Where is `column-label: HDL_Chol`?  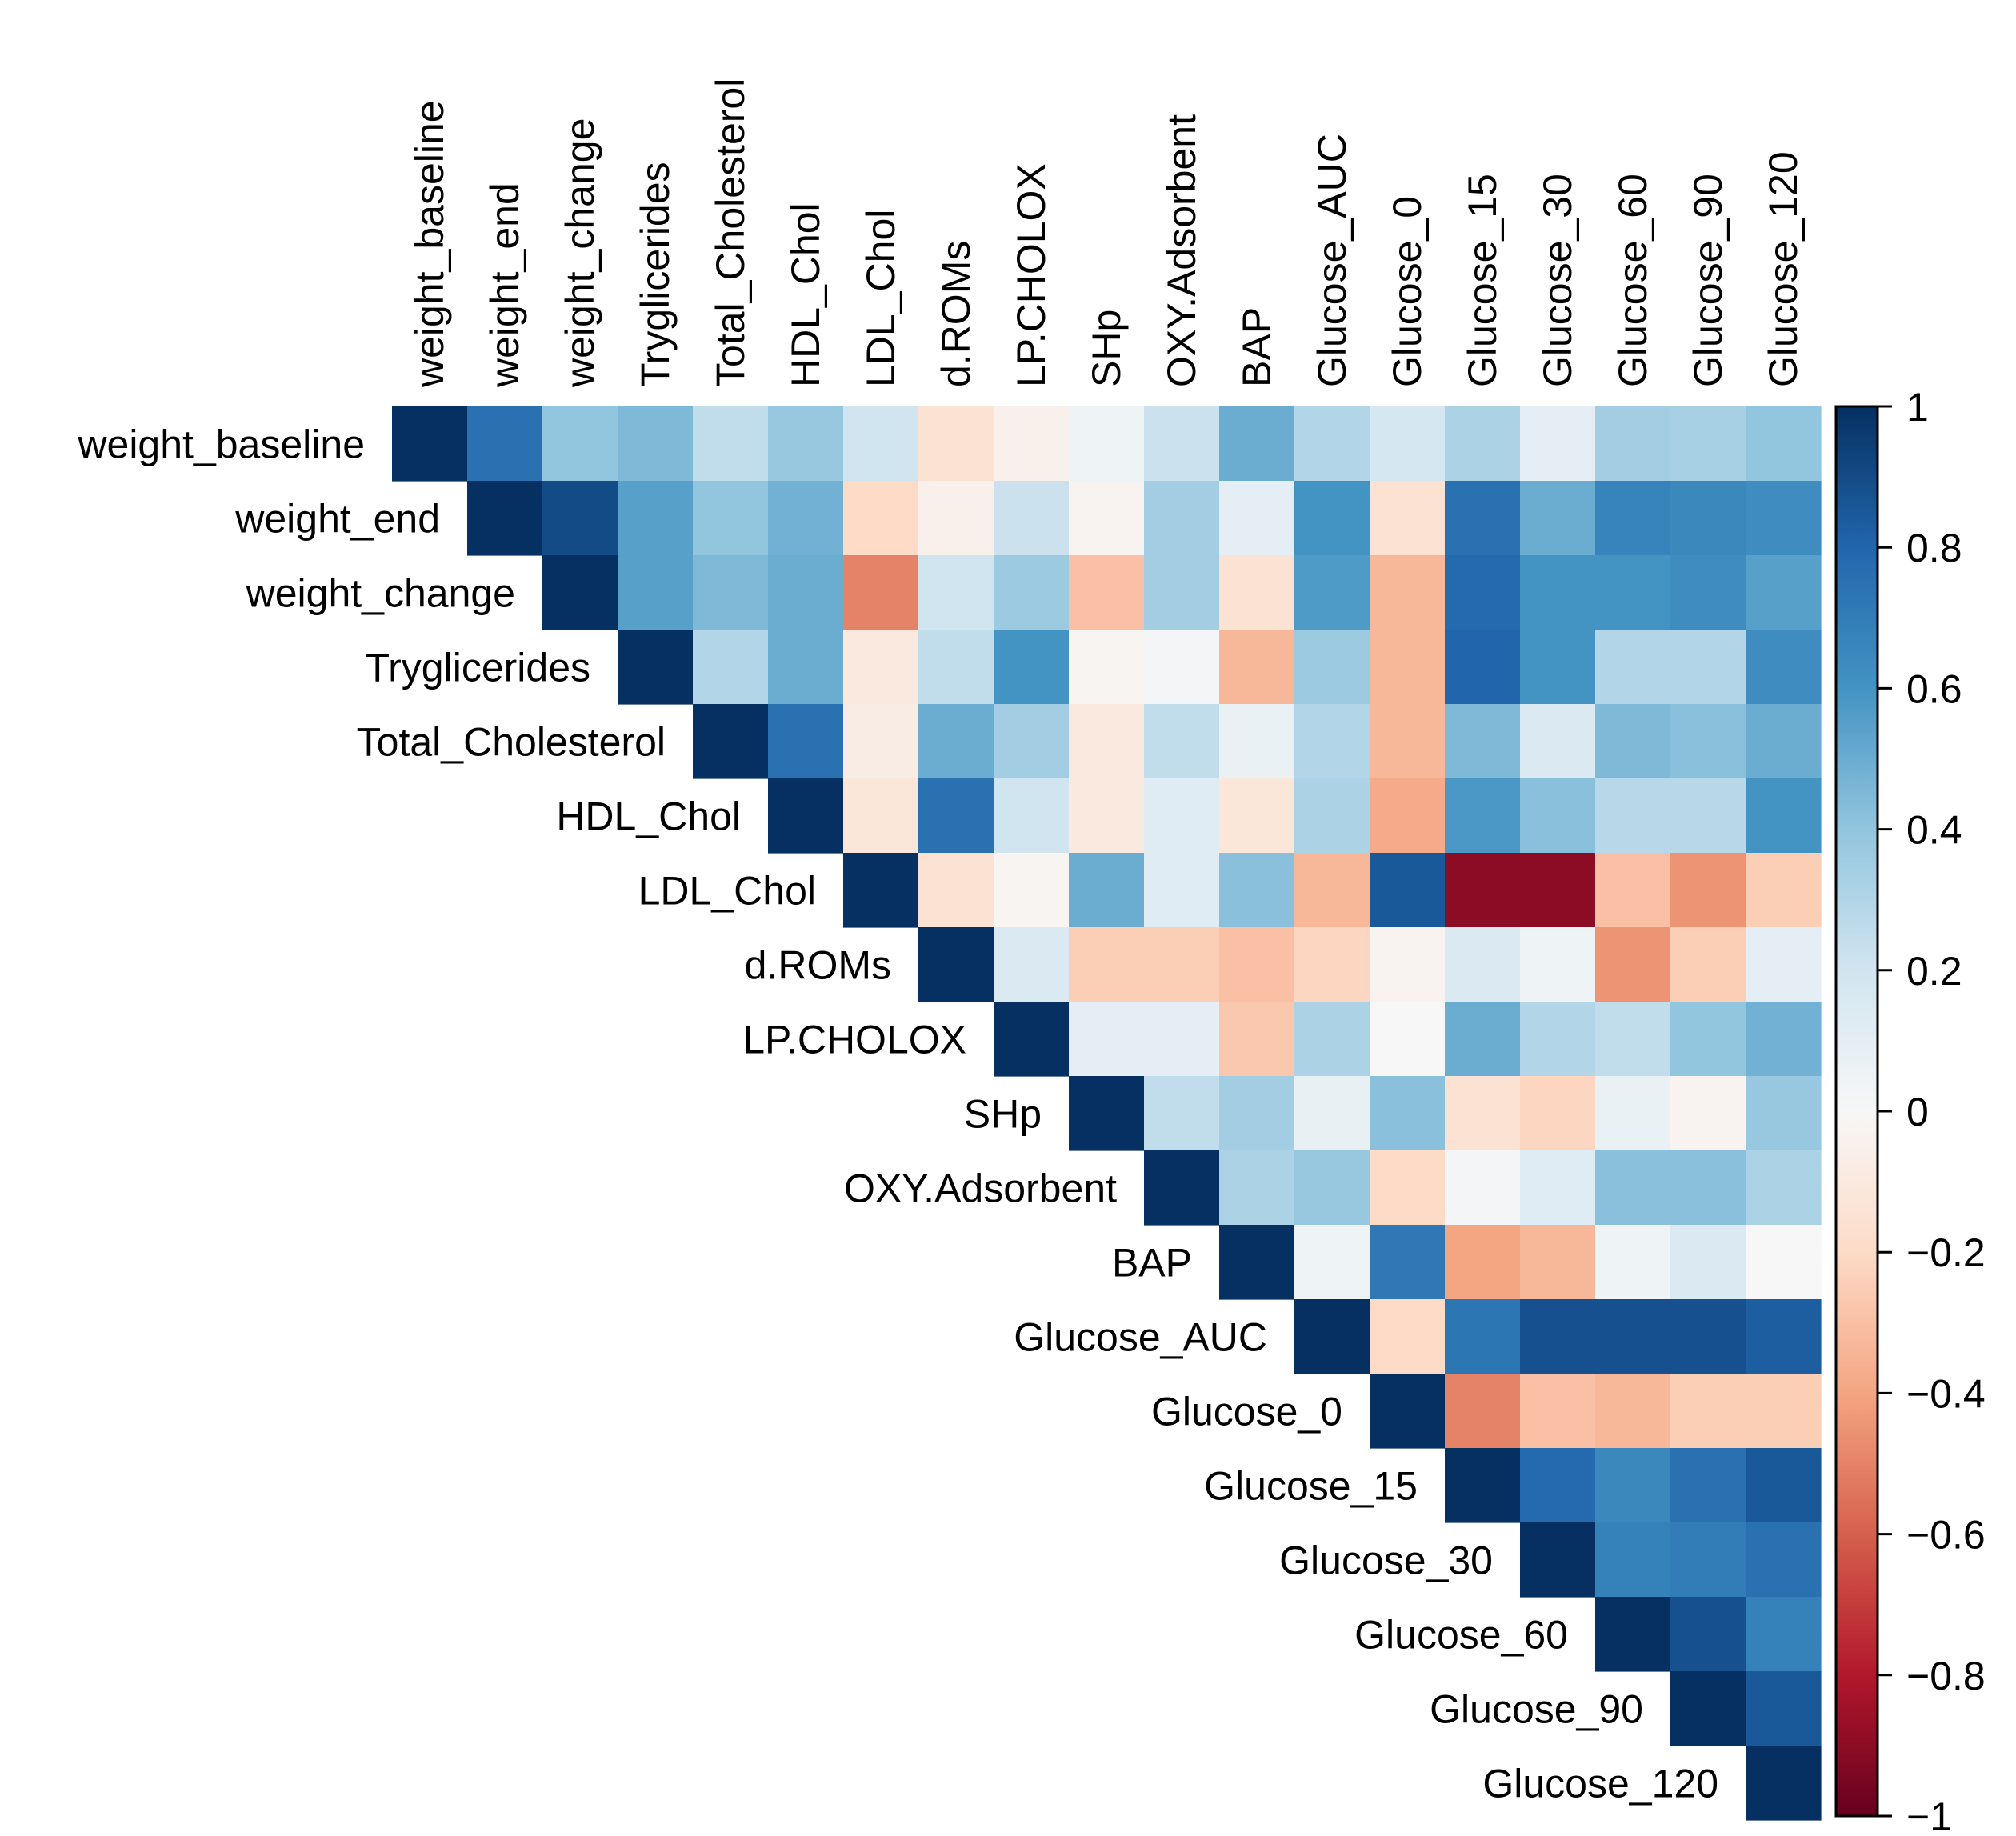
column-label: HDL_Chol is located at coordinates (805, 294).